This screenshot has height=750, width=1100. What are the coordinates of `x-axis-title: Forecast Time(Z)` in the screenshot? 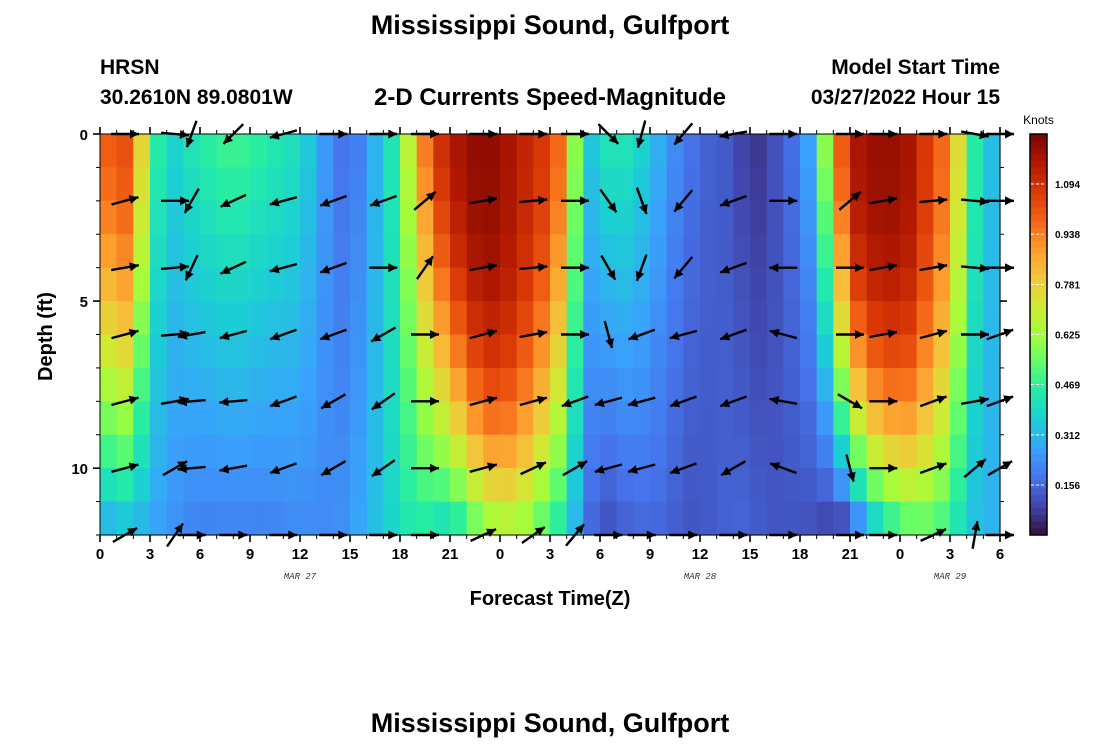 It's located at (550, 599).